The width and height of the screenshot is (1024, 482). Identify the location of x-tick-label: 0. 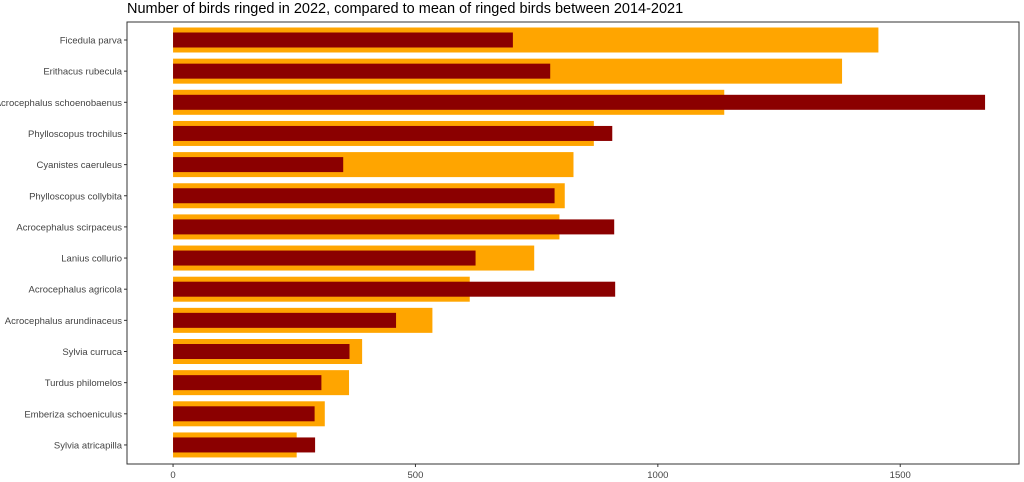
(172, 475).